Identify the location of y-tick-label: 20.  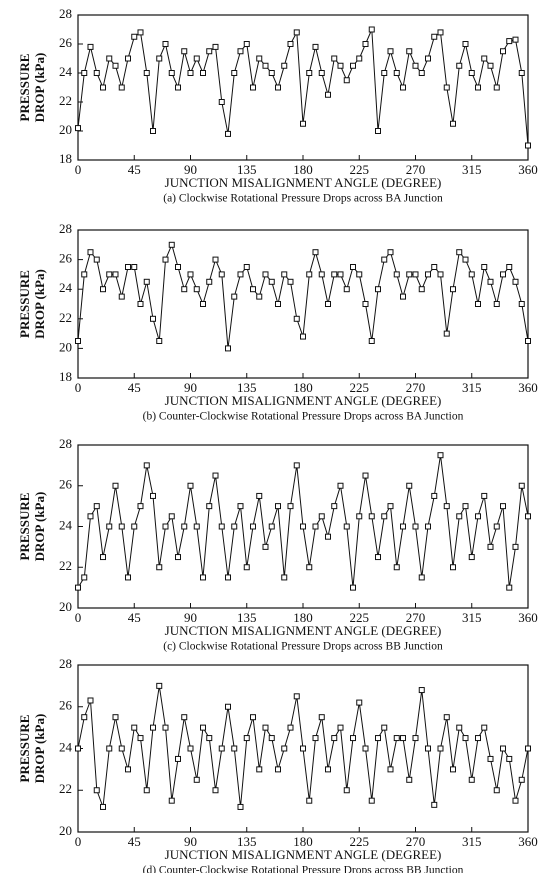
(65, 346).